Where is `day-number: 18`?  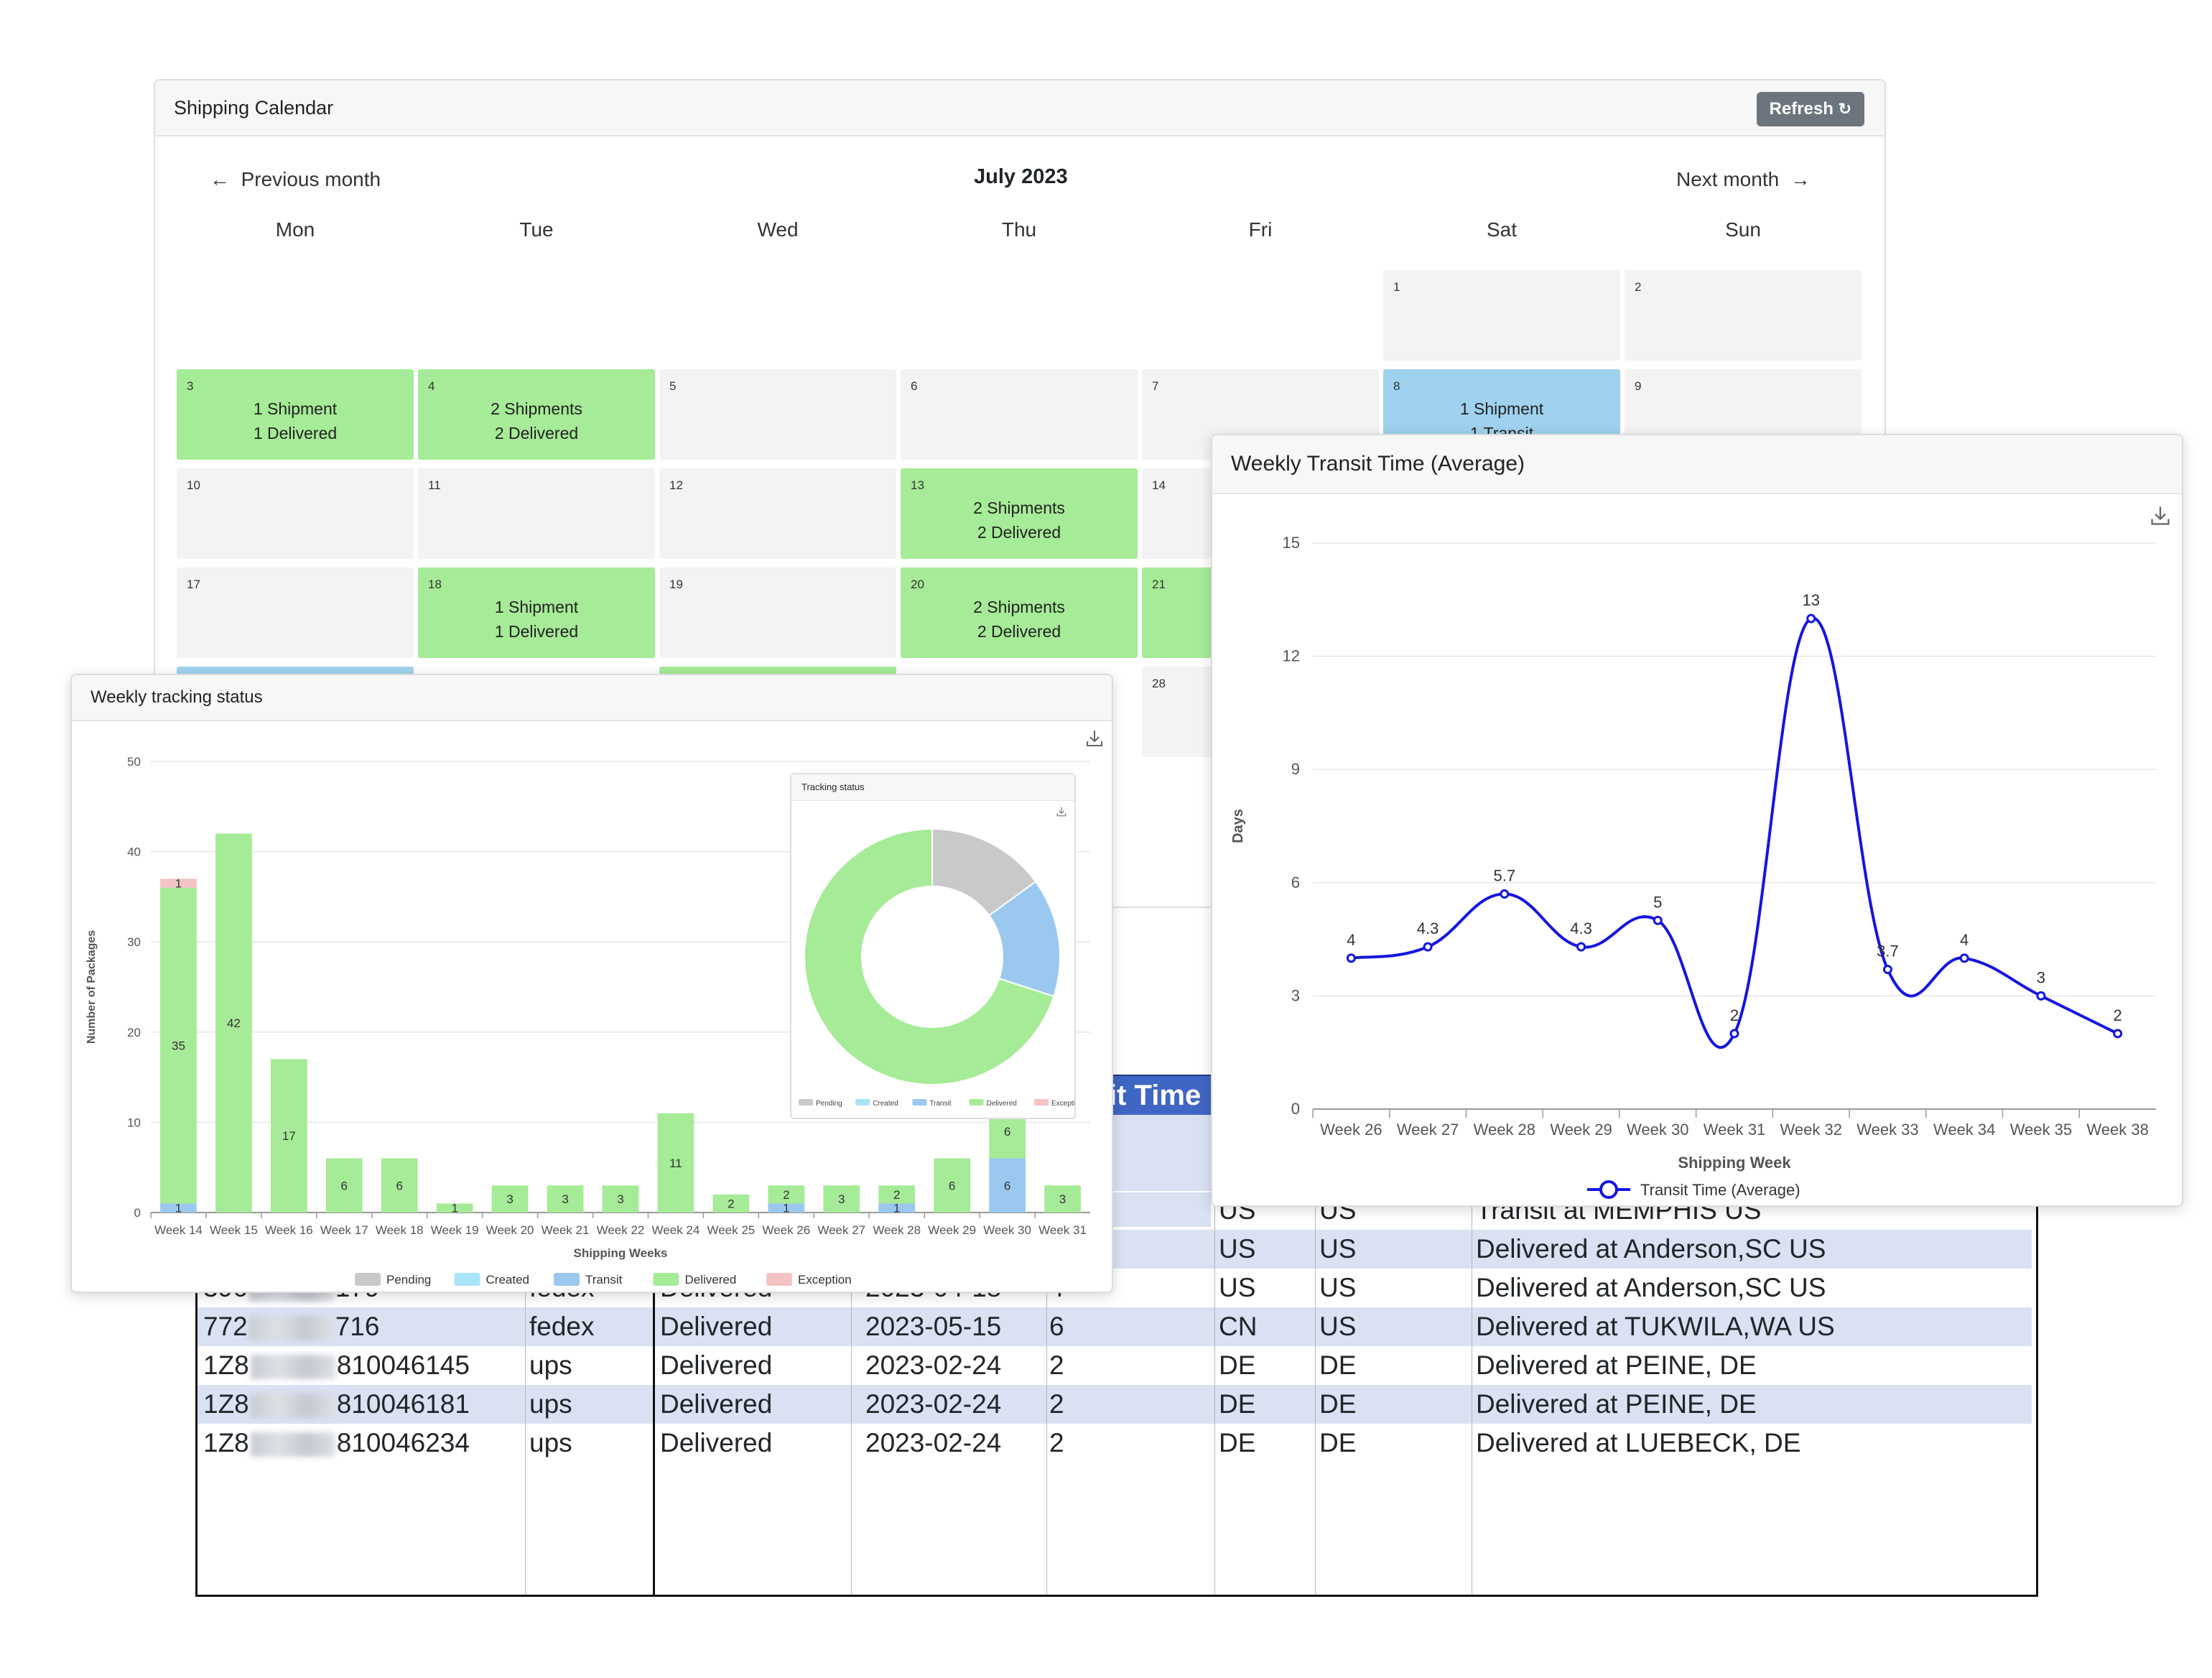
day-number: 18 is located at coordinates (435, 585).